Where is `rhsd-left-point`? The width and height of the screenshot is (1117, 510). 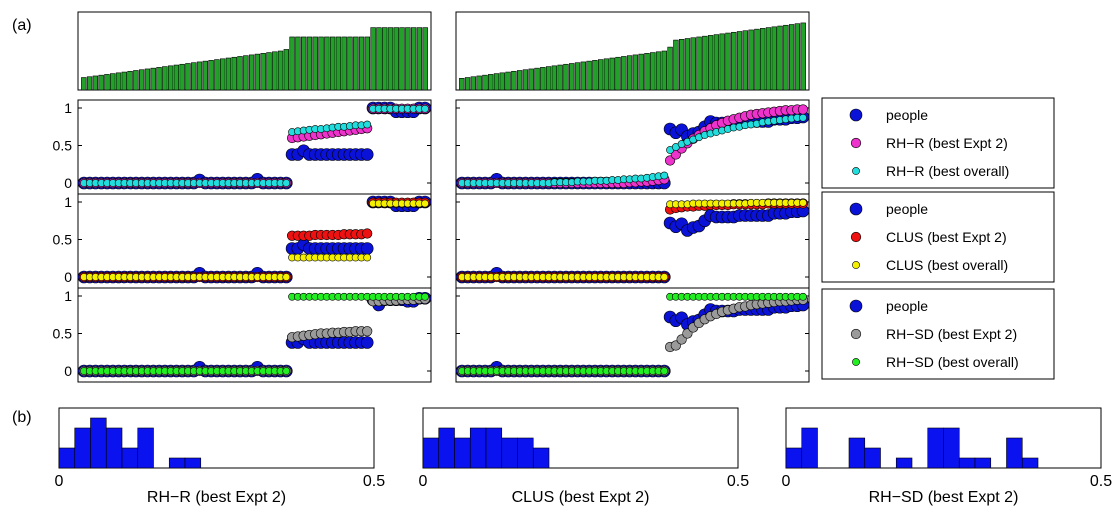 rhsd-left-point is located at coordinates (367, 331).